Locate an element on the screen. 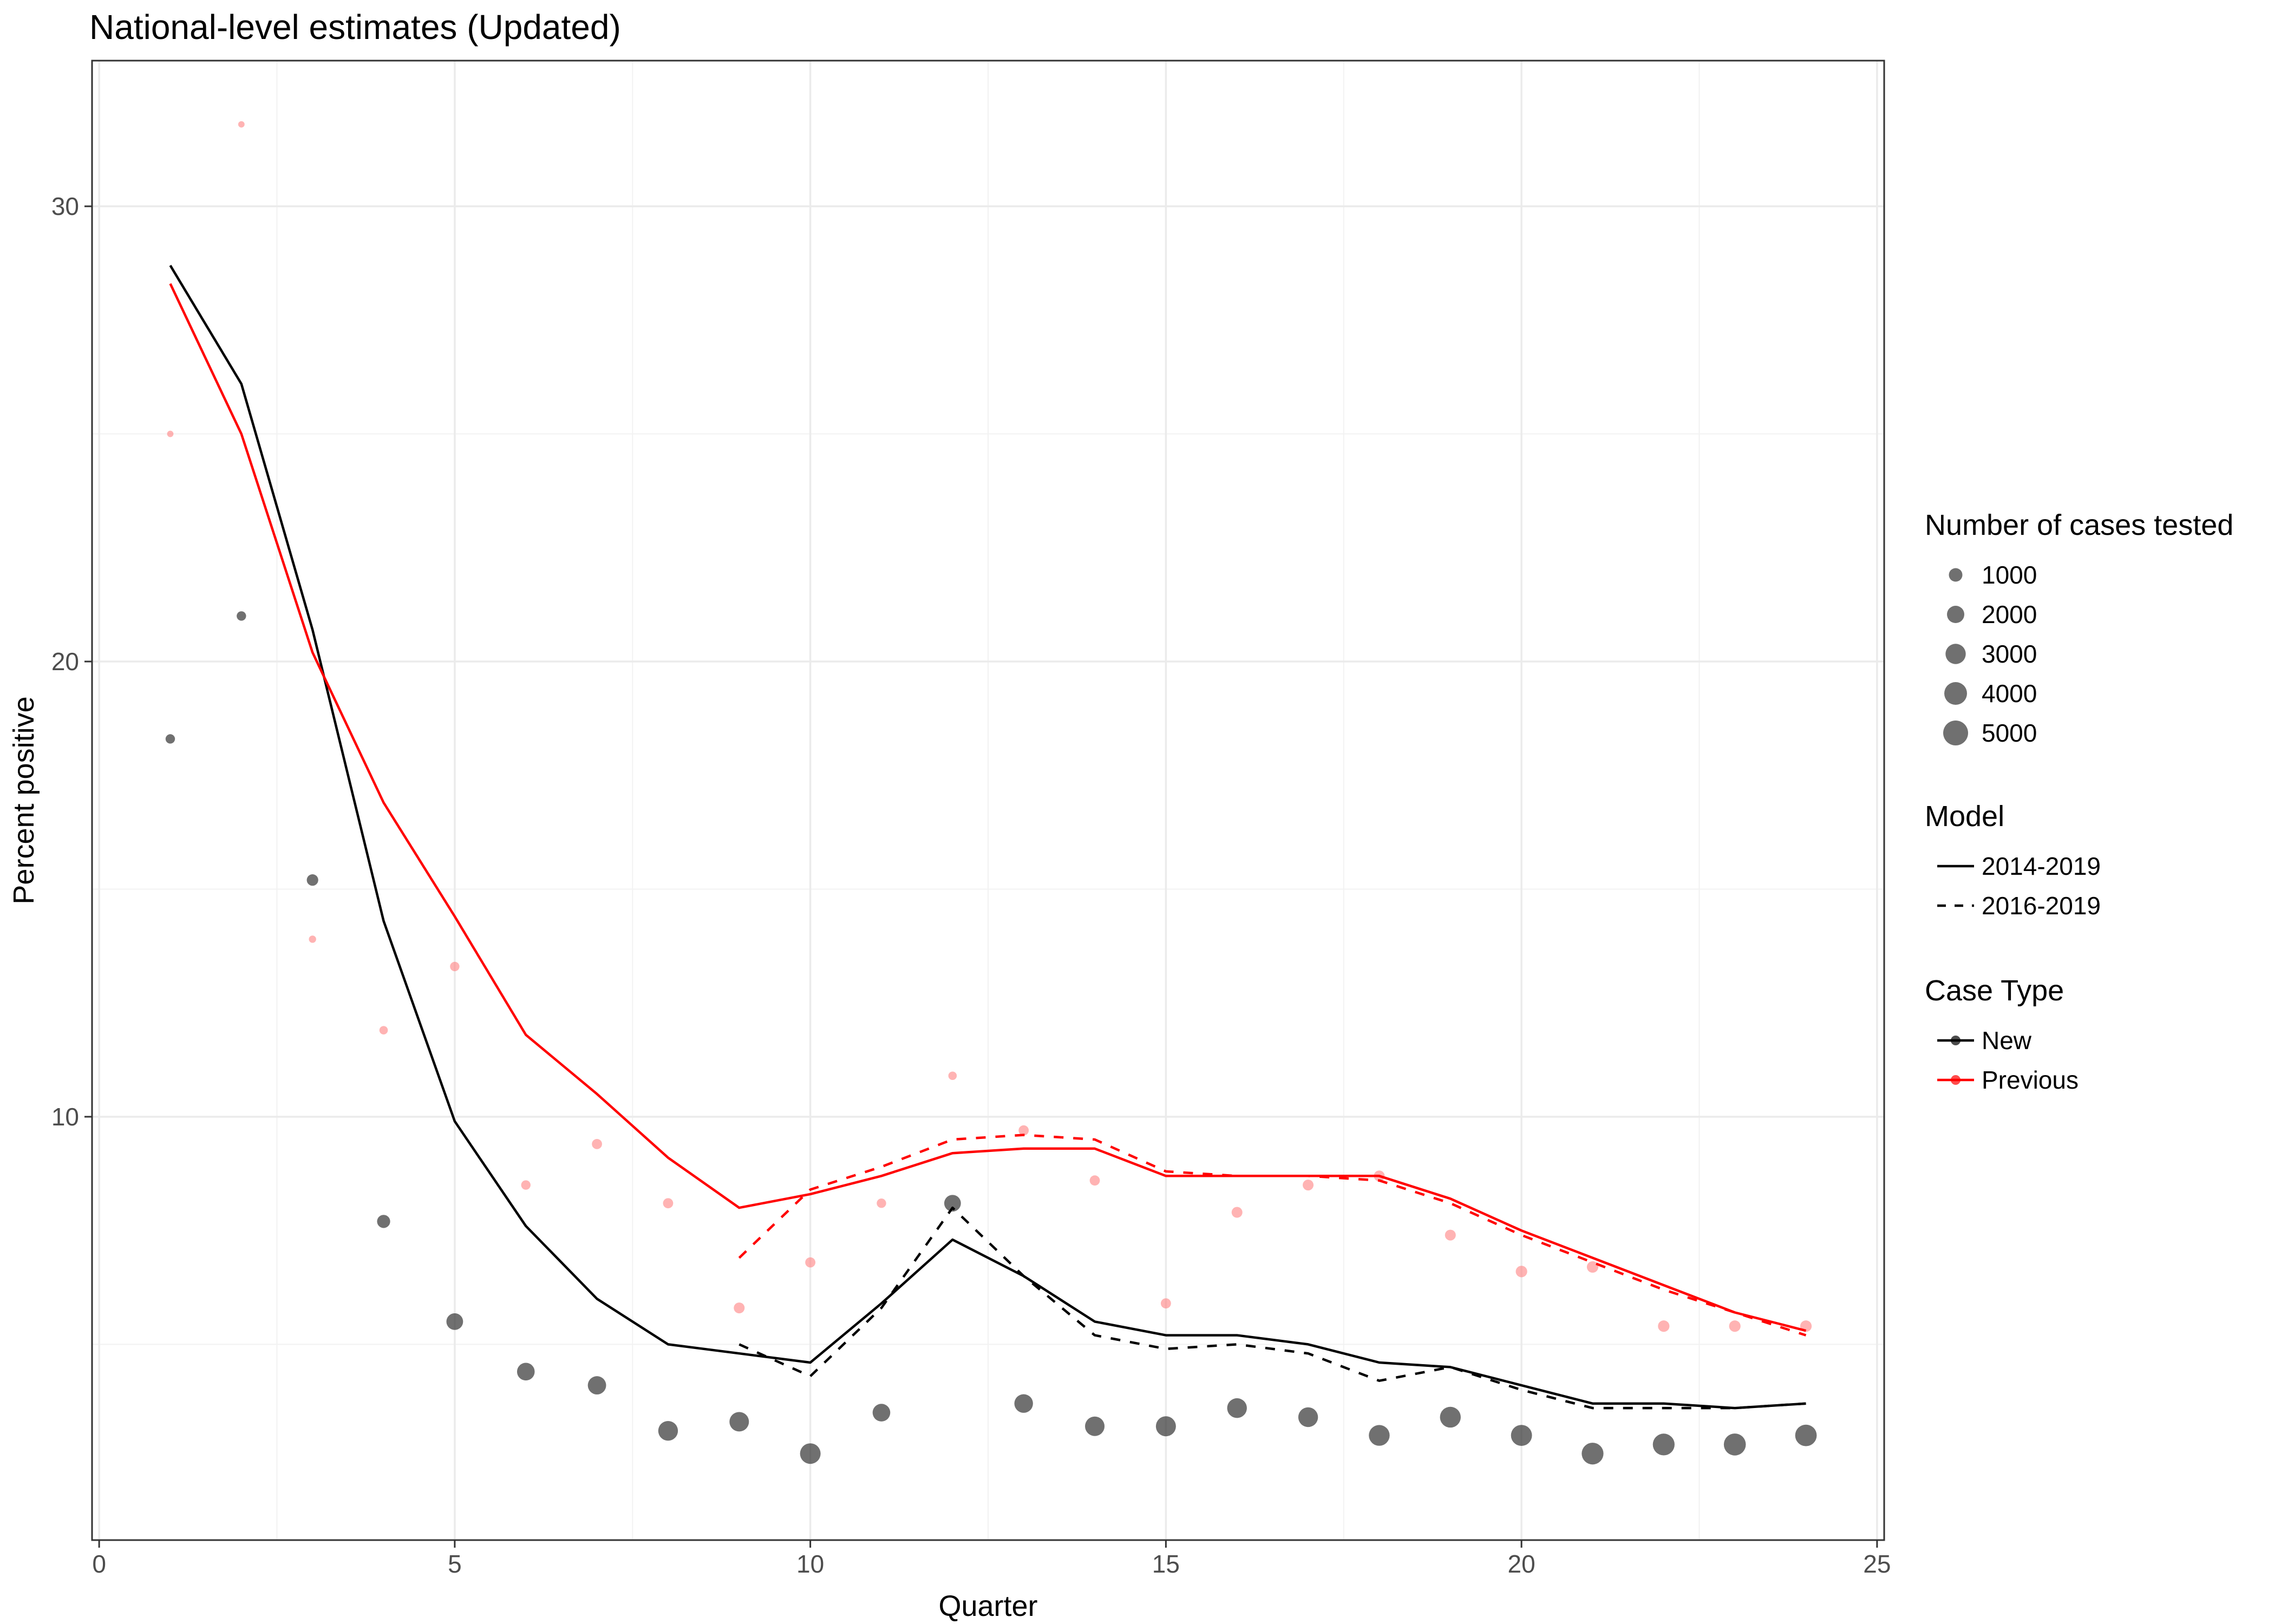 This screenshot has width=2274, height=1624. legend-size-label: 3000 is located at coordinates (2010, 654).